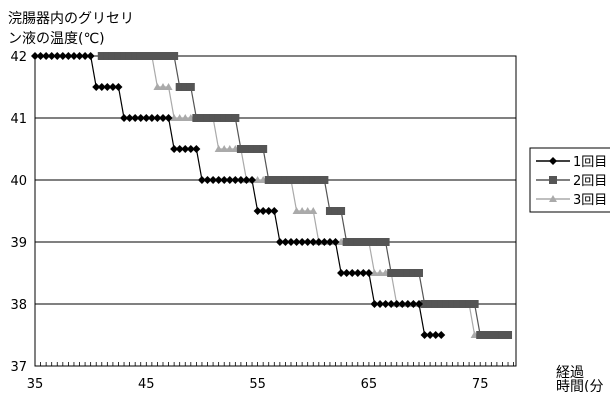  I want to click on y-axis-label-line-1: 浣腸器内のグリセリ, so click(71, 19).